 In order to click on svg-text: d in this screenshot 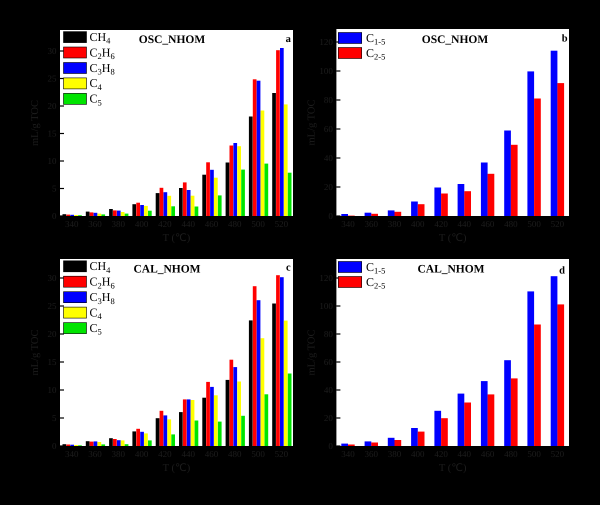, I will do `click(562, 271)`.